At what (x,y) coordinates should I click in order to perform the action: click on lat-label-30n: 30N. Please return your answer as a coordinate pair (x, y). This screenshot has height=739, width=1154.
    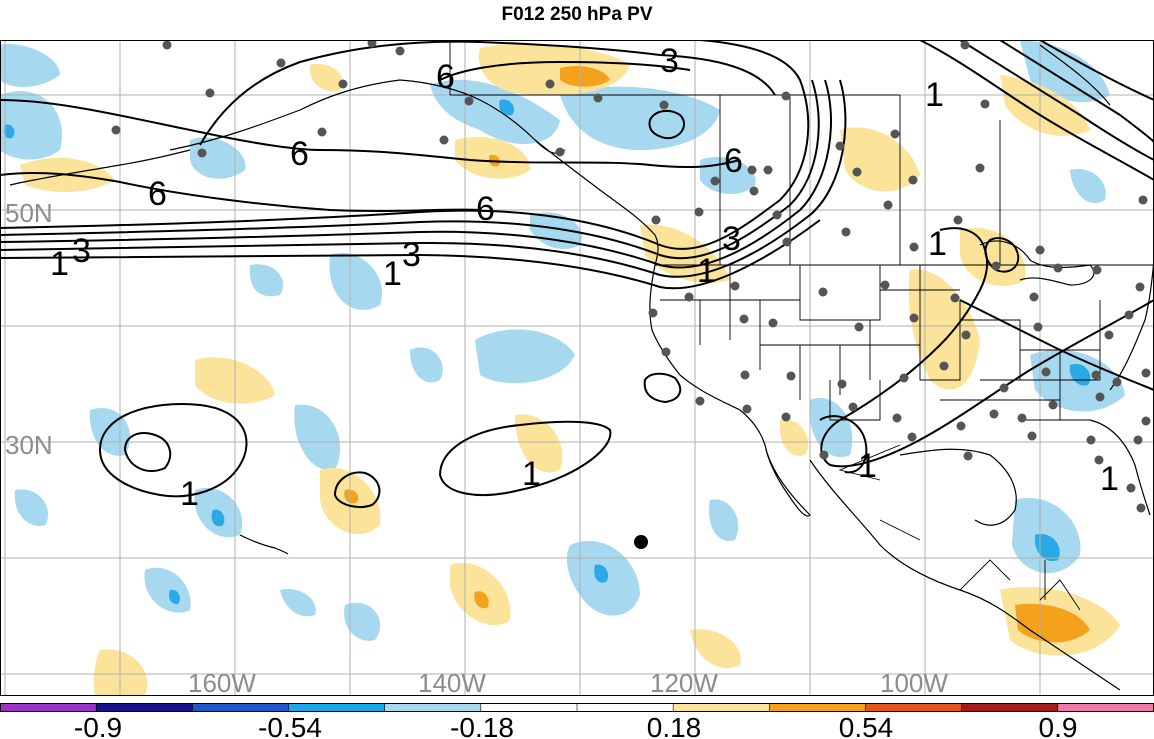
    Looking at the image, I should click on (29, 445).